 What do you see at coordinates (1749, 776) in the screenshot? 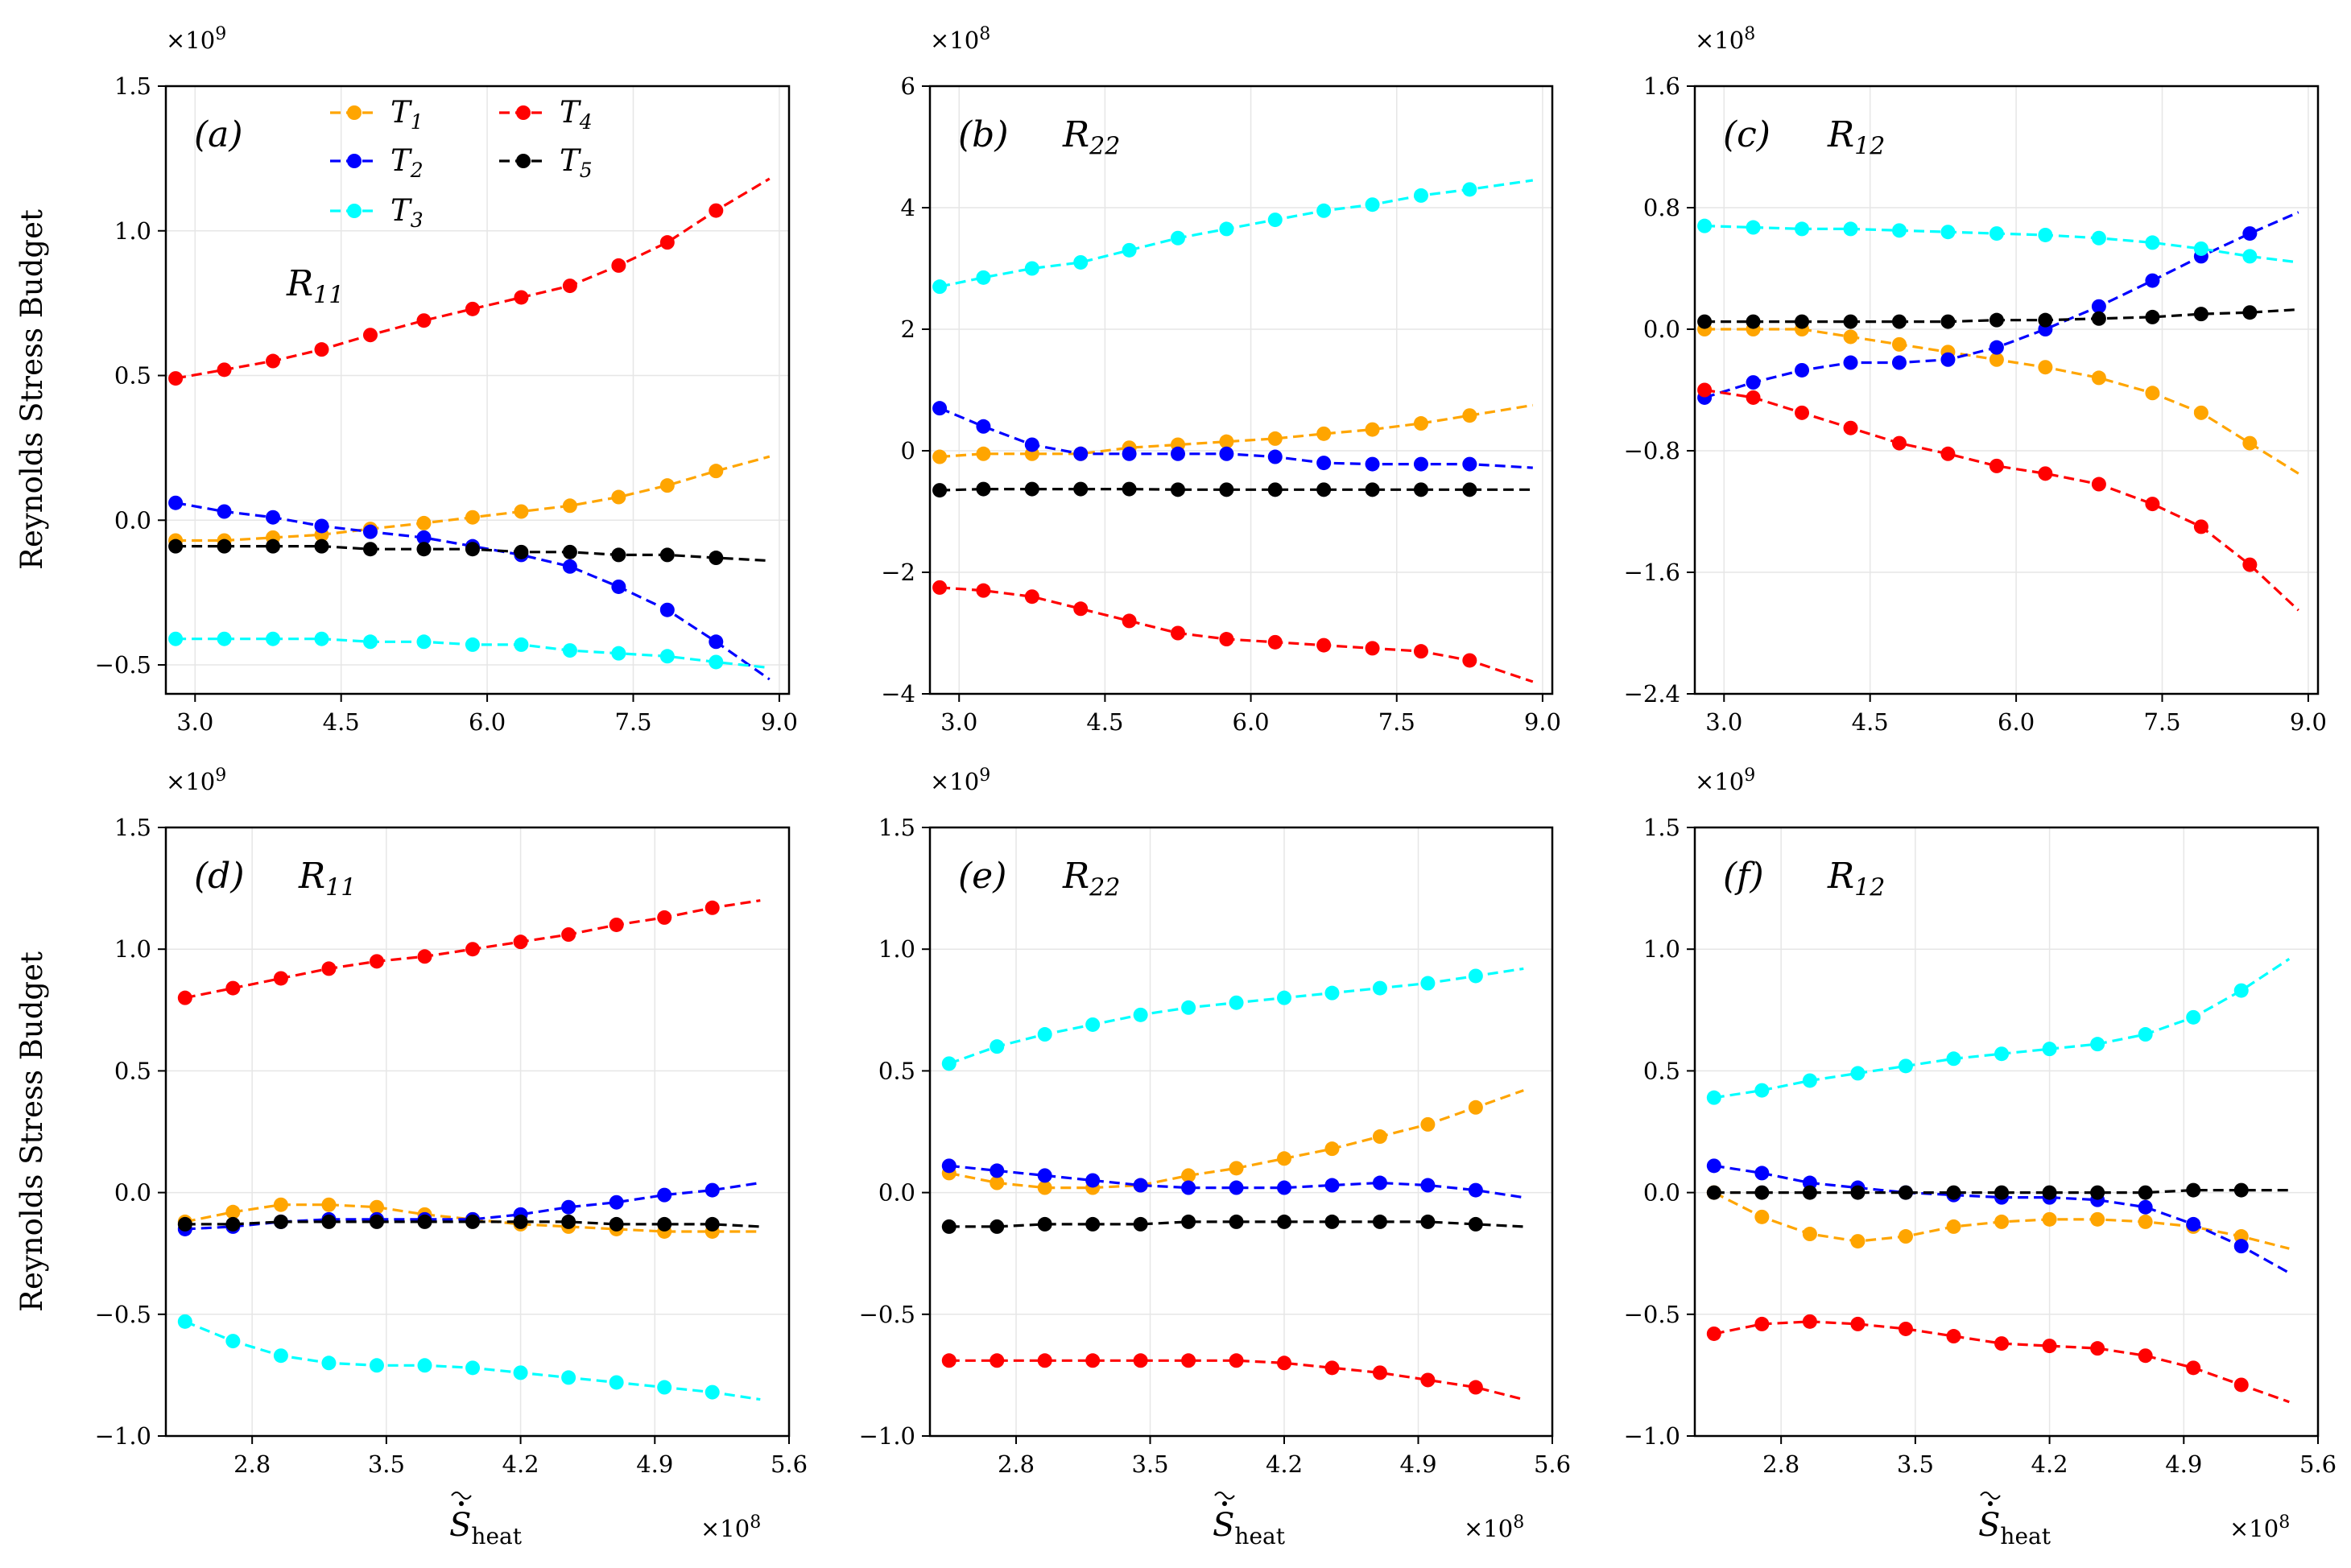
I see `y-multiplier-exp: 9` at bounding box center [1749, 776].